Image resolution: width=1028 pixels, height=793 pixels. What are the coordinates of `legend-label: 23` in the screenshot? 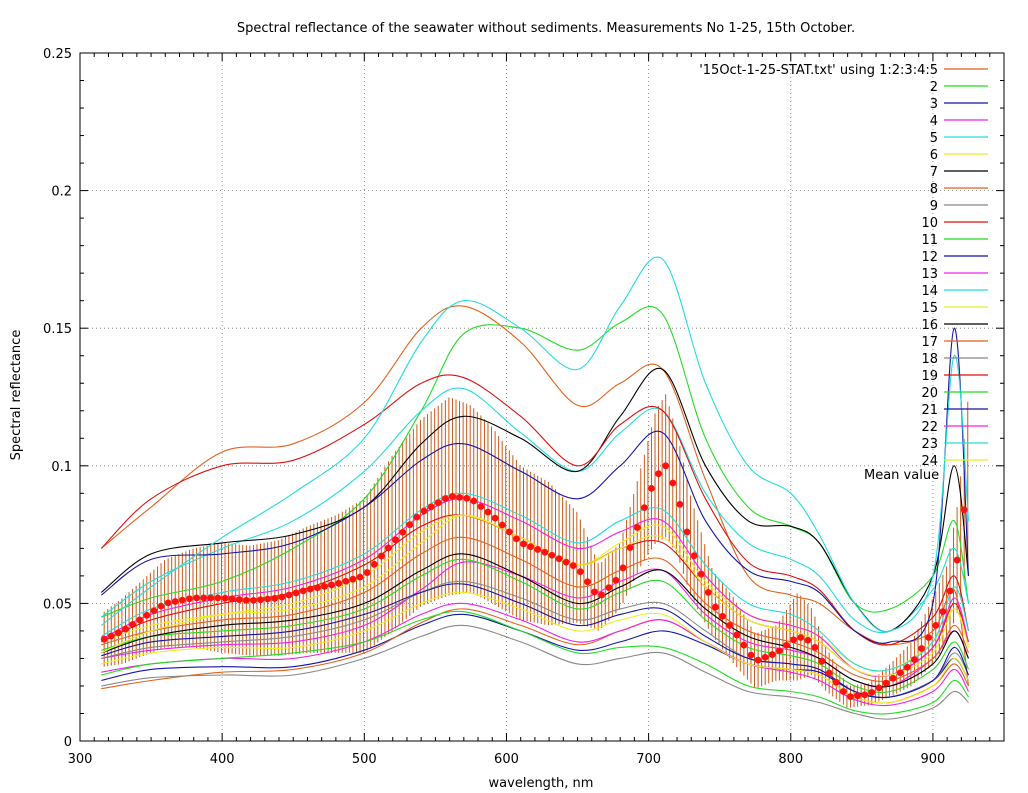 It's located at (929, 444).